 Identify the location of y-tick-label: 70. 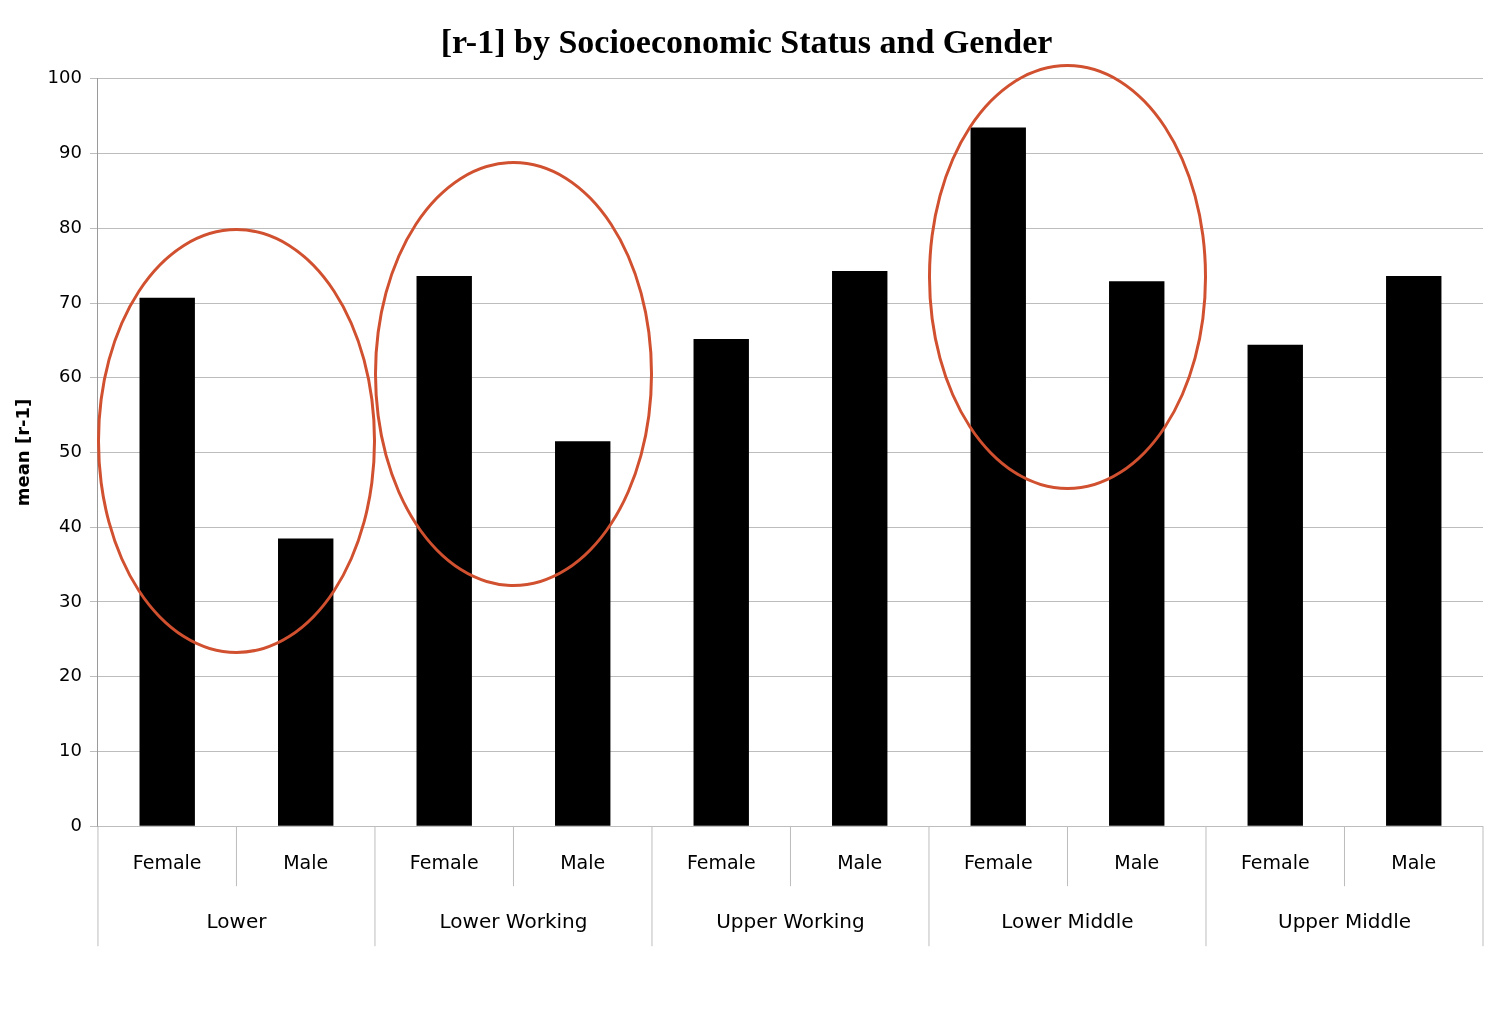
(70, 301).